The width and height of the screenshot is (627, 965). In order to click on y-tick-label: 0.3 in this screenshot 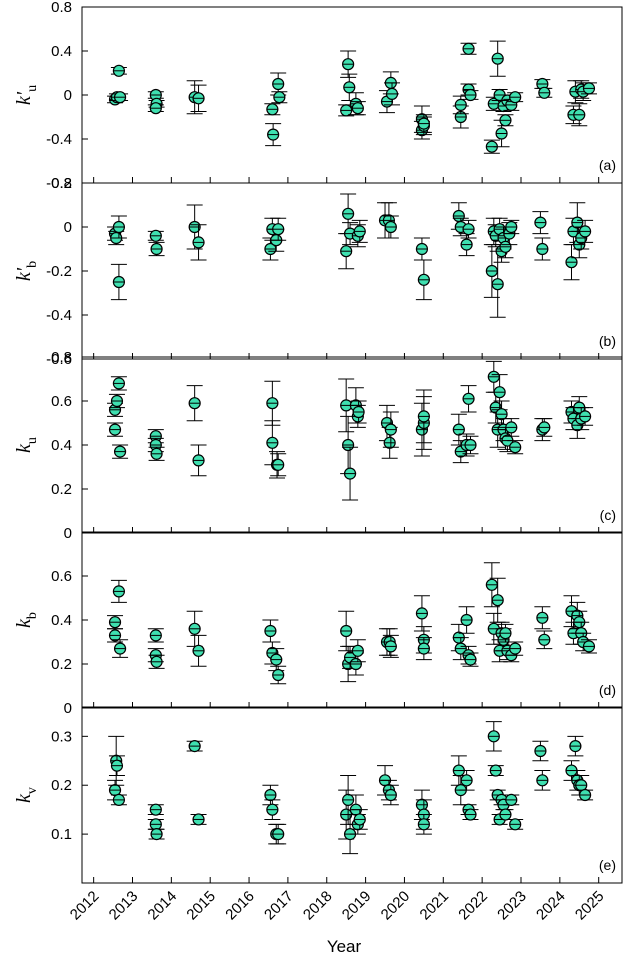, I will do `click(61, 736)`.